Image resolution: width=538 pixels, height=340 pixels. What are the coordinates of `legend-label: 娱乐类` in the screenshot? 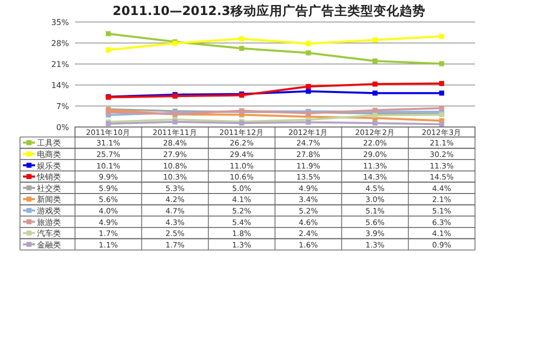 It's located at (49, 165).